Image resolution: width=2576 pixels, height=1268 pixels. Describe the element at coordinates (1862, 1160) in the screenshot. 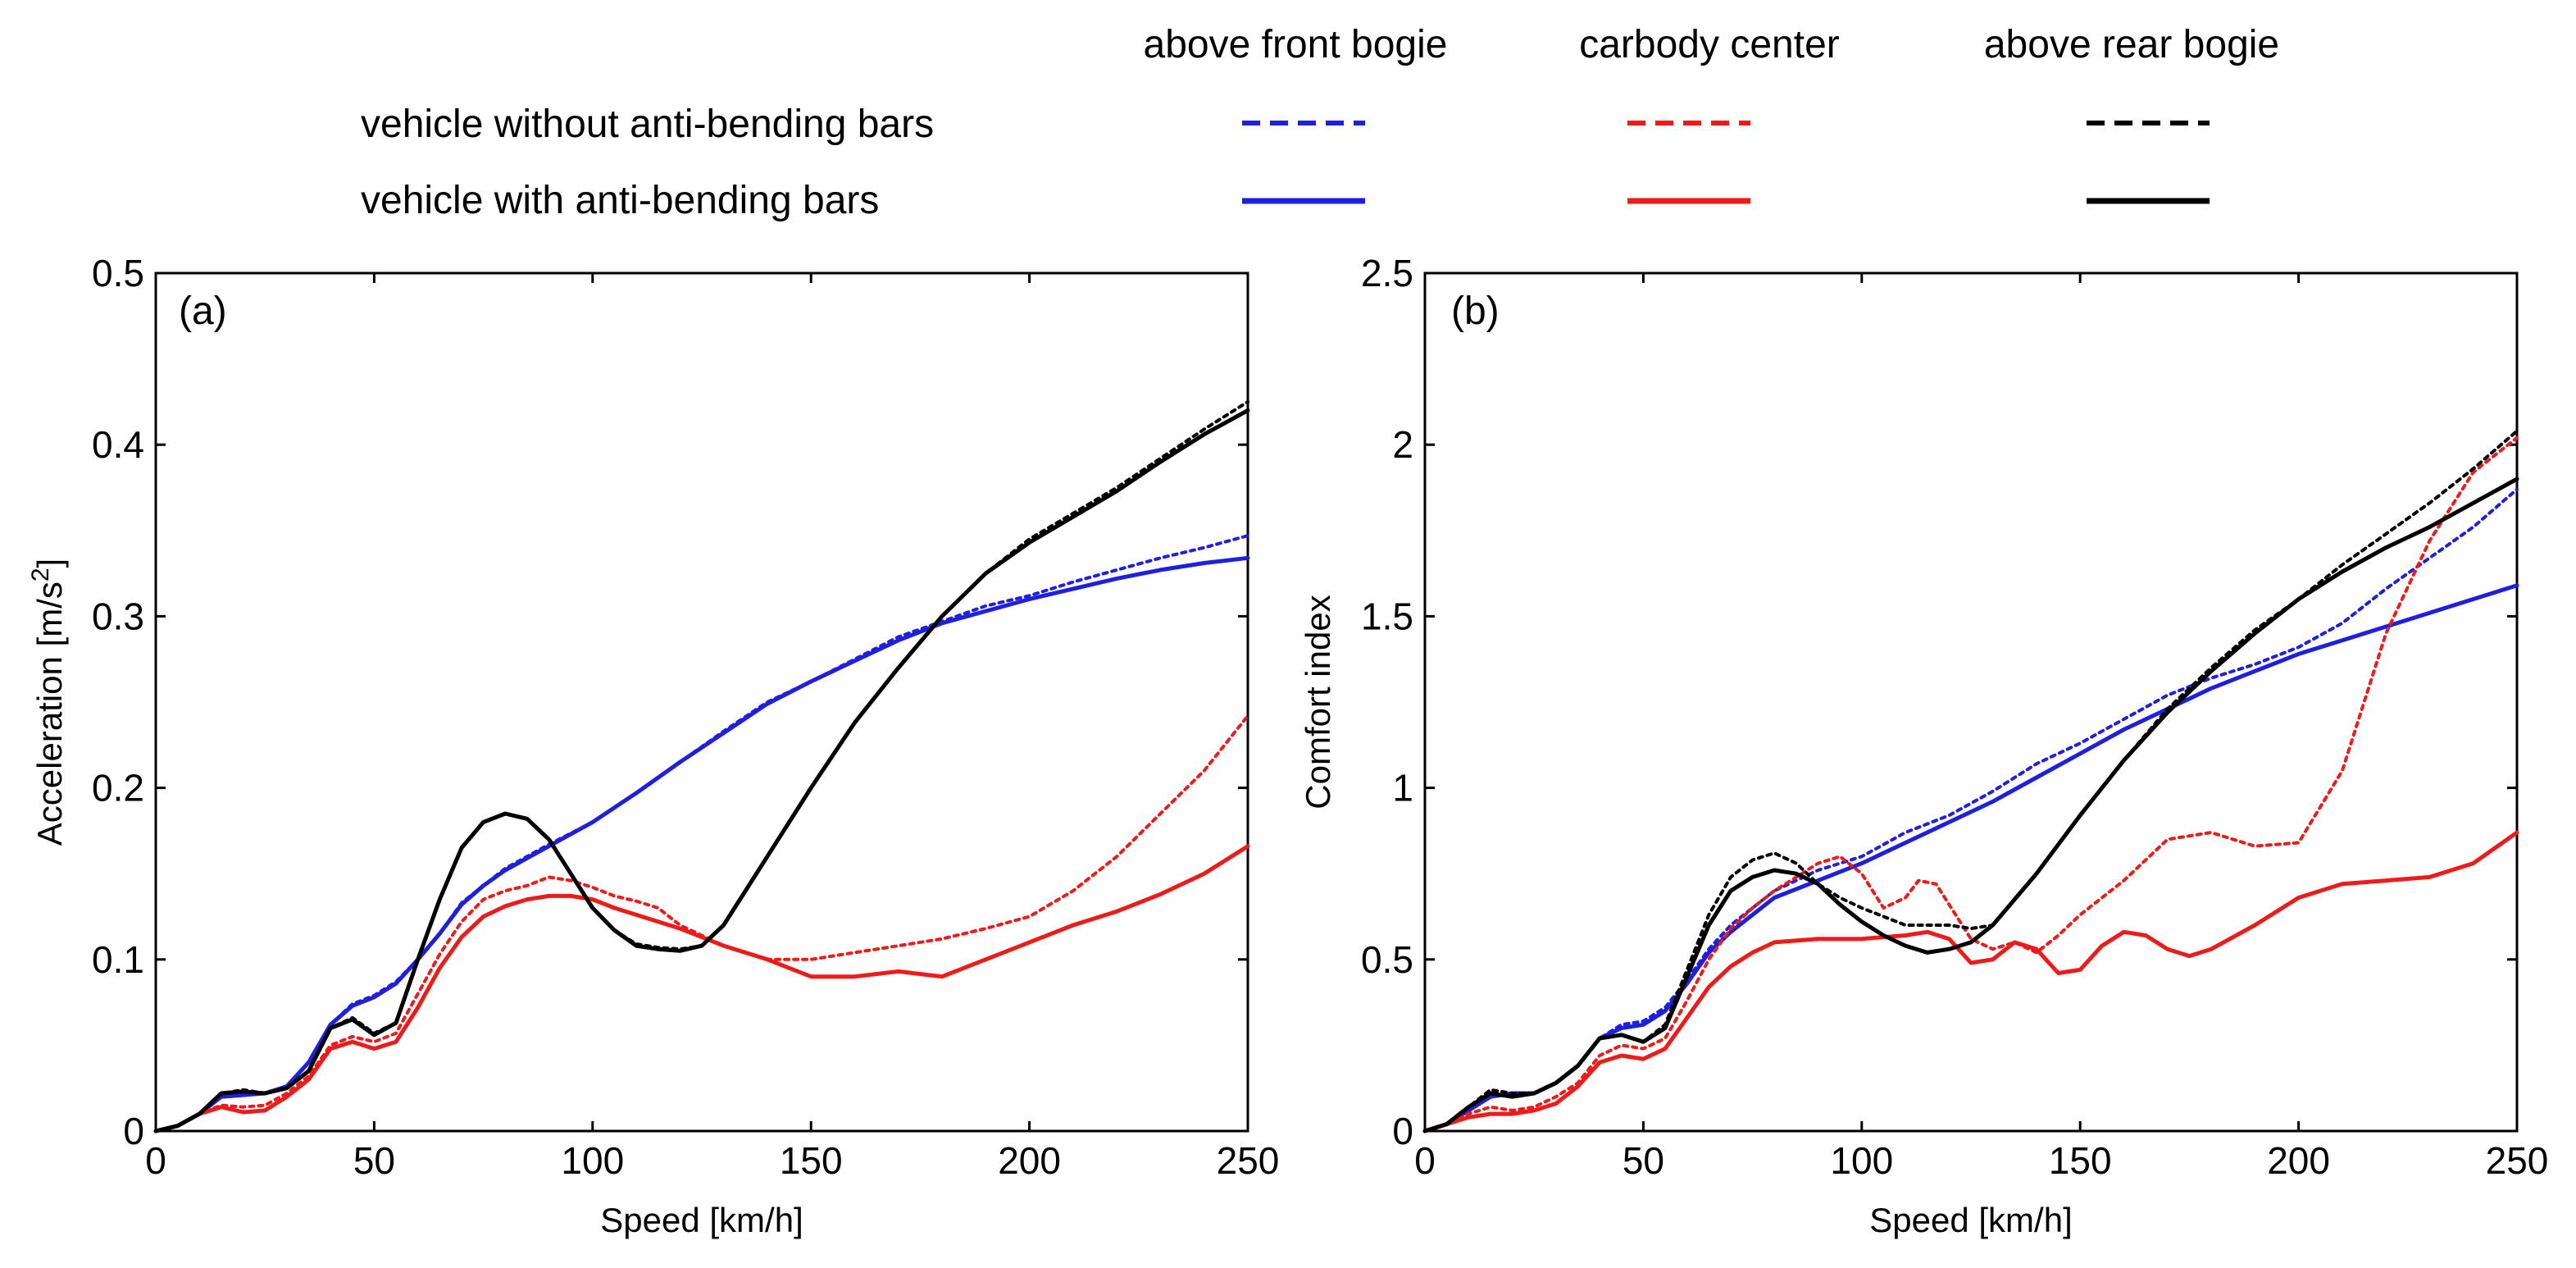

I see `x-tick-label-b: 100` at that location.